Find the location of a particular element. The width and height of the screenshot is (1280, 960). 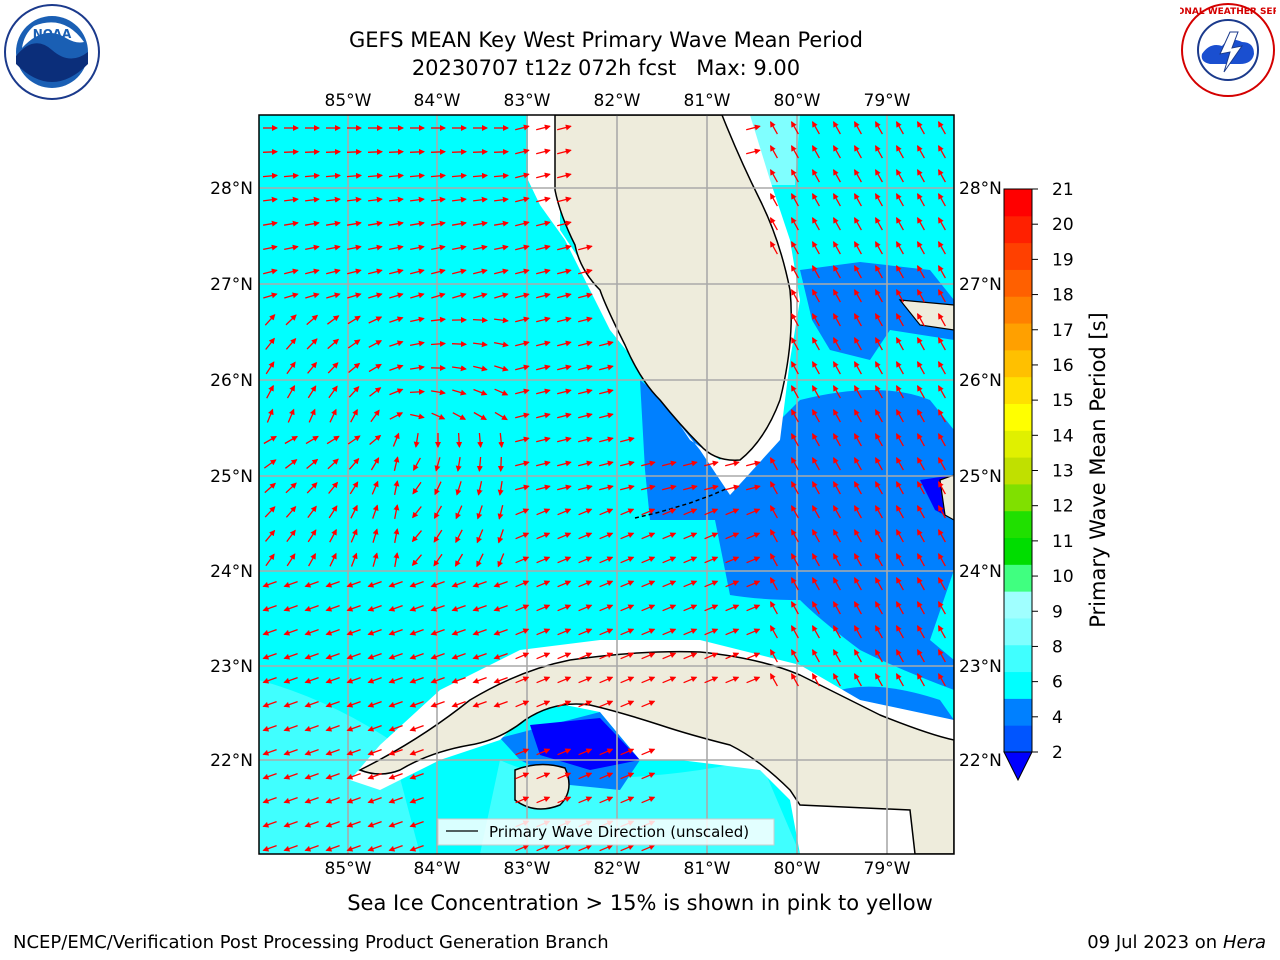

colorbar-tick-label: 14 is located at coordinates (1063, 436).